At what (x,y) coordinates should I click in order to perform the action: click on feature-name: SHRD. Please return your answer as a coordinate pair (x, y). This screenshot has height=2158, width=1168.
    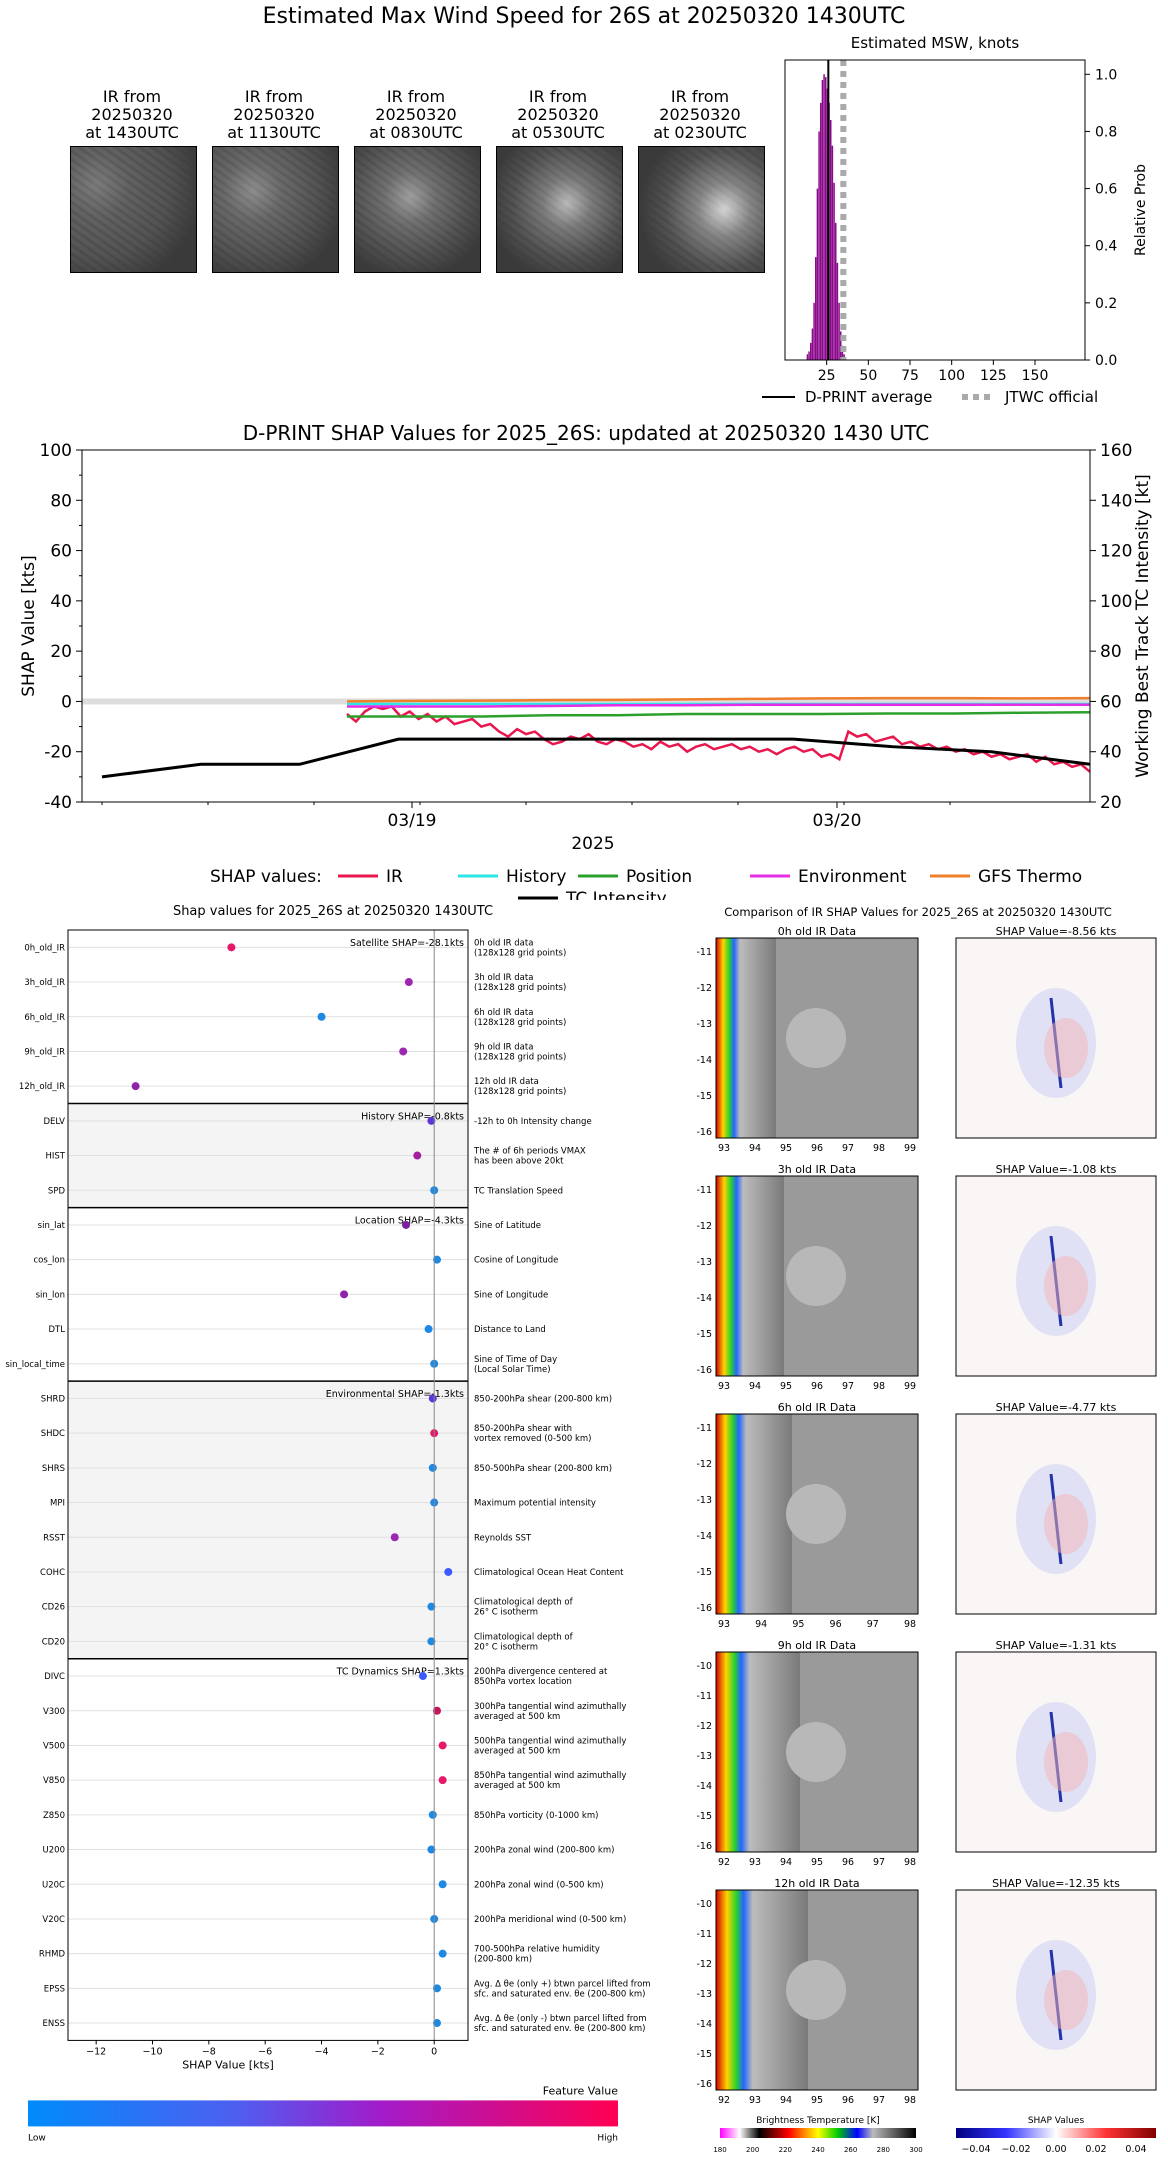
    Looking at the image, I should click on (53, 1399).